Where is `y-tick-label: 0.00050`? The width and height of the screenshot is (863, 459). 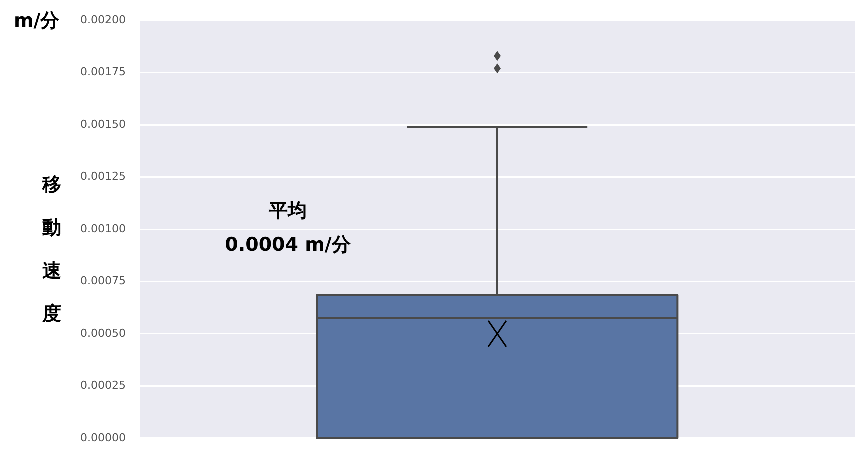
y-tick-label: 0.00050 is located at coordinates (103, 333).